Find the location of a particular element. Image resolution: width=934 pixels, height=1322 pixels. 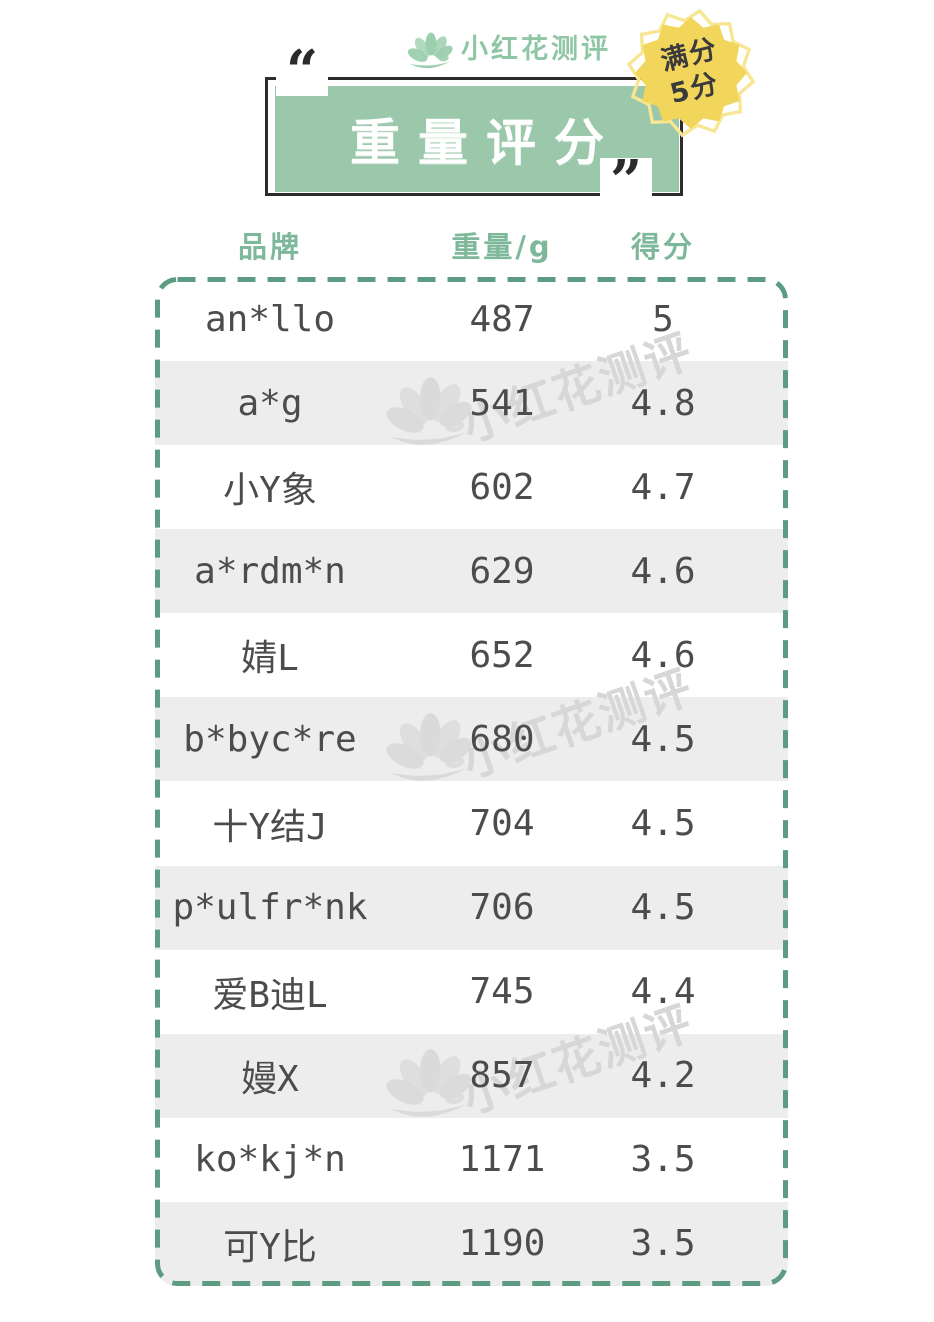

table-row: a*rdm*n 629 4.6 is located at coordinates (471, 571).